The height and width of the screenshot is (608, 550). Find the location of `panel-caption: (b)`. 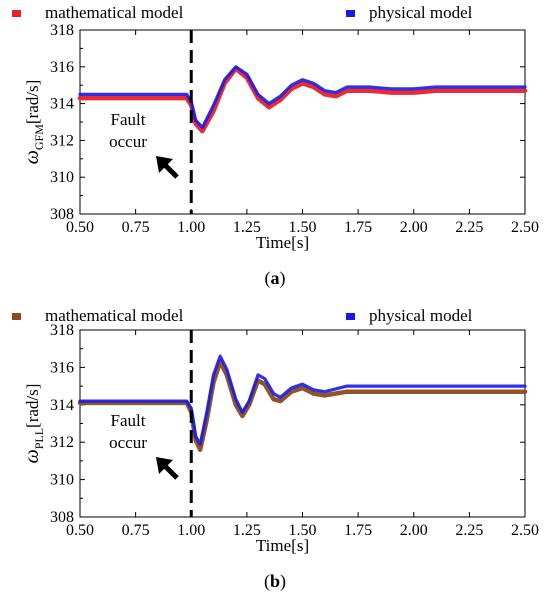

panel-caption: (b) is located at coordinates (275, 581).